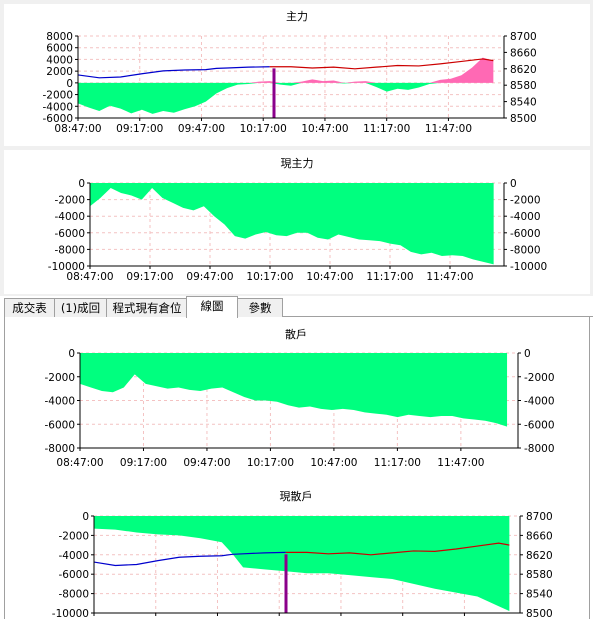 The height and width of the screenshot is (619, 593). What do you see at coordinates (80, 307) in the screenshot?
I see `tab-fills: (1)成回` at bounding box center [80, 307].